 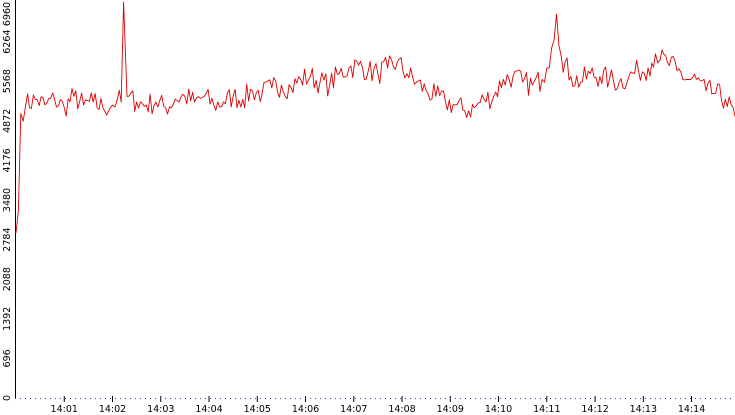 I want to click on x-tick-label: 14:12, so click(x=594, y=409).